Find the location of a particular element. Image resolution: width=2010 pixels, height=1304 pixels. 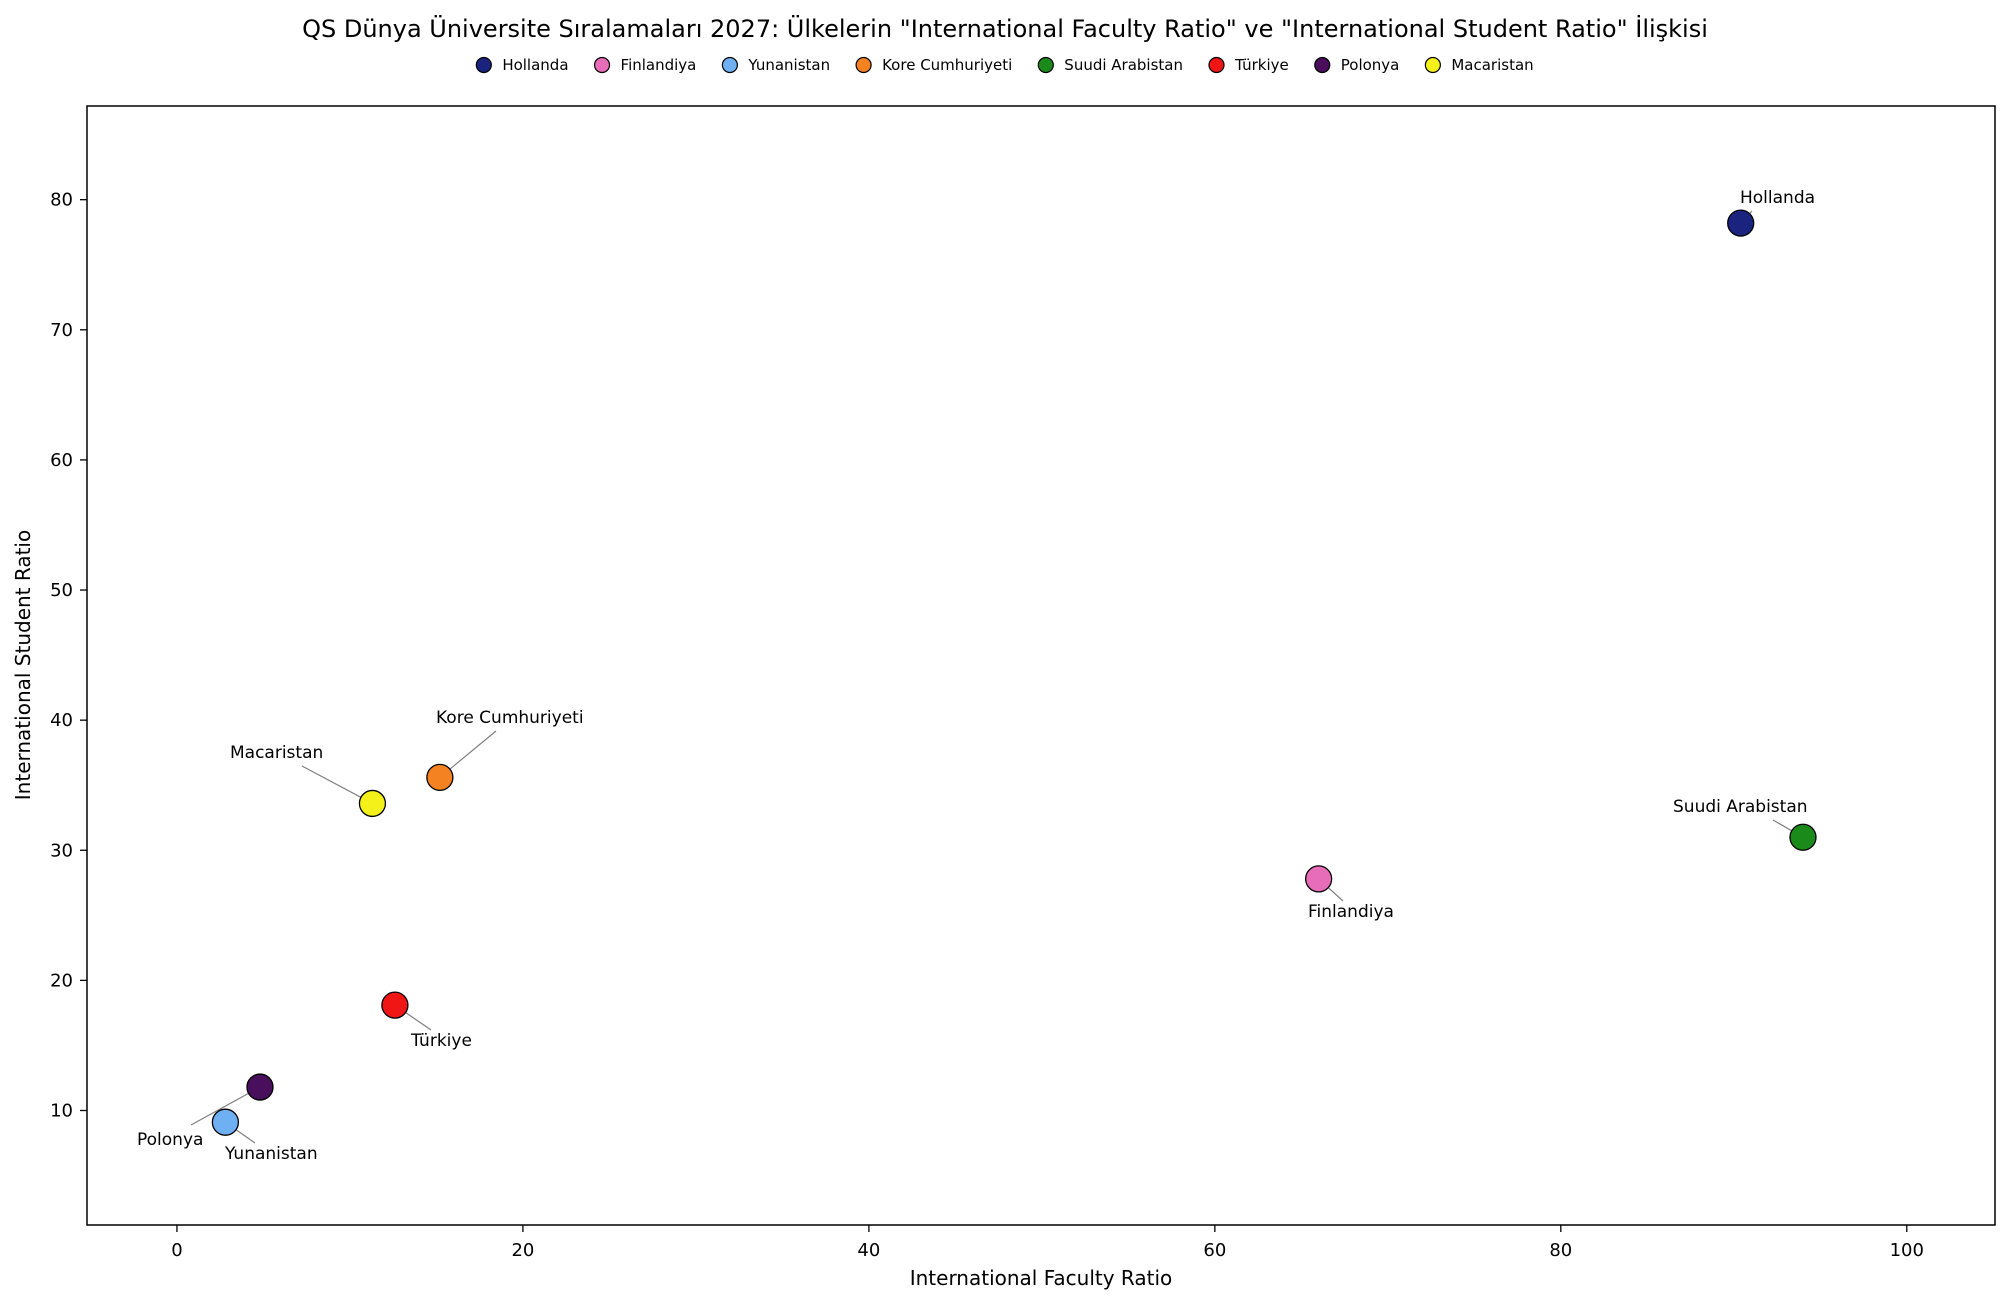

data-point-polonya is located at coordinates (260, 1087).